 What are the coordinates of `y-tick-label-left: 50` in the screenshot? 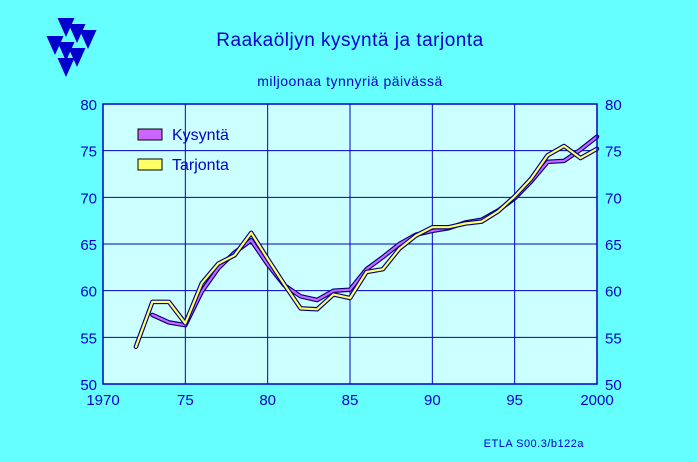 It's located at (88, 385).